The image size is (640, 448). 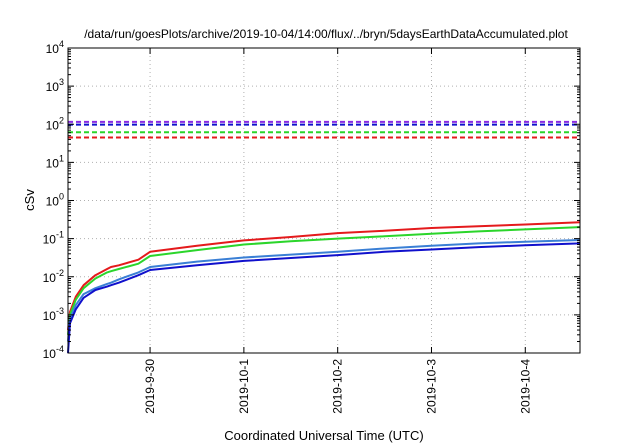 I want to click on x-tick-label: 2019-10-3, so click(x=431, y=386).